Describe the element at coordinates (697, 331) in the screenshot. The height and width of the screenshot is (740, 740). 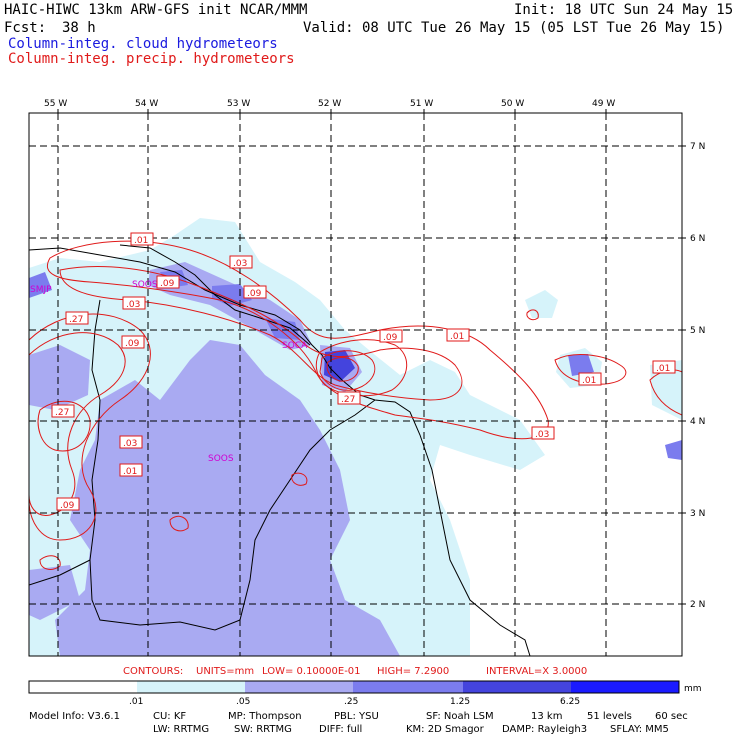
I see `lat-label: 5 N` at that location.